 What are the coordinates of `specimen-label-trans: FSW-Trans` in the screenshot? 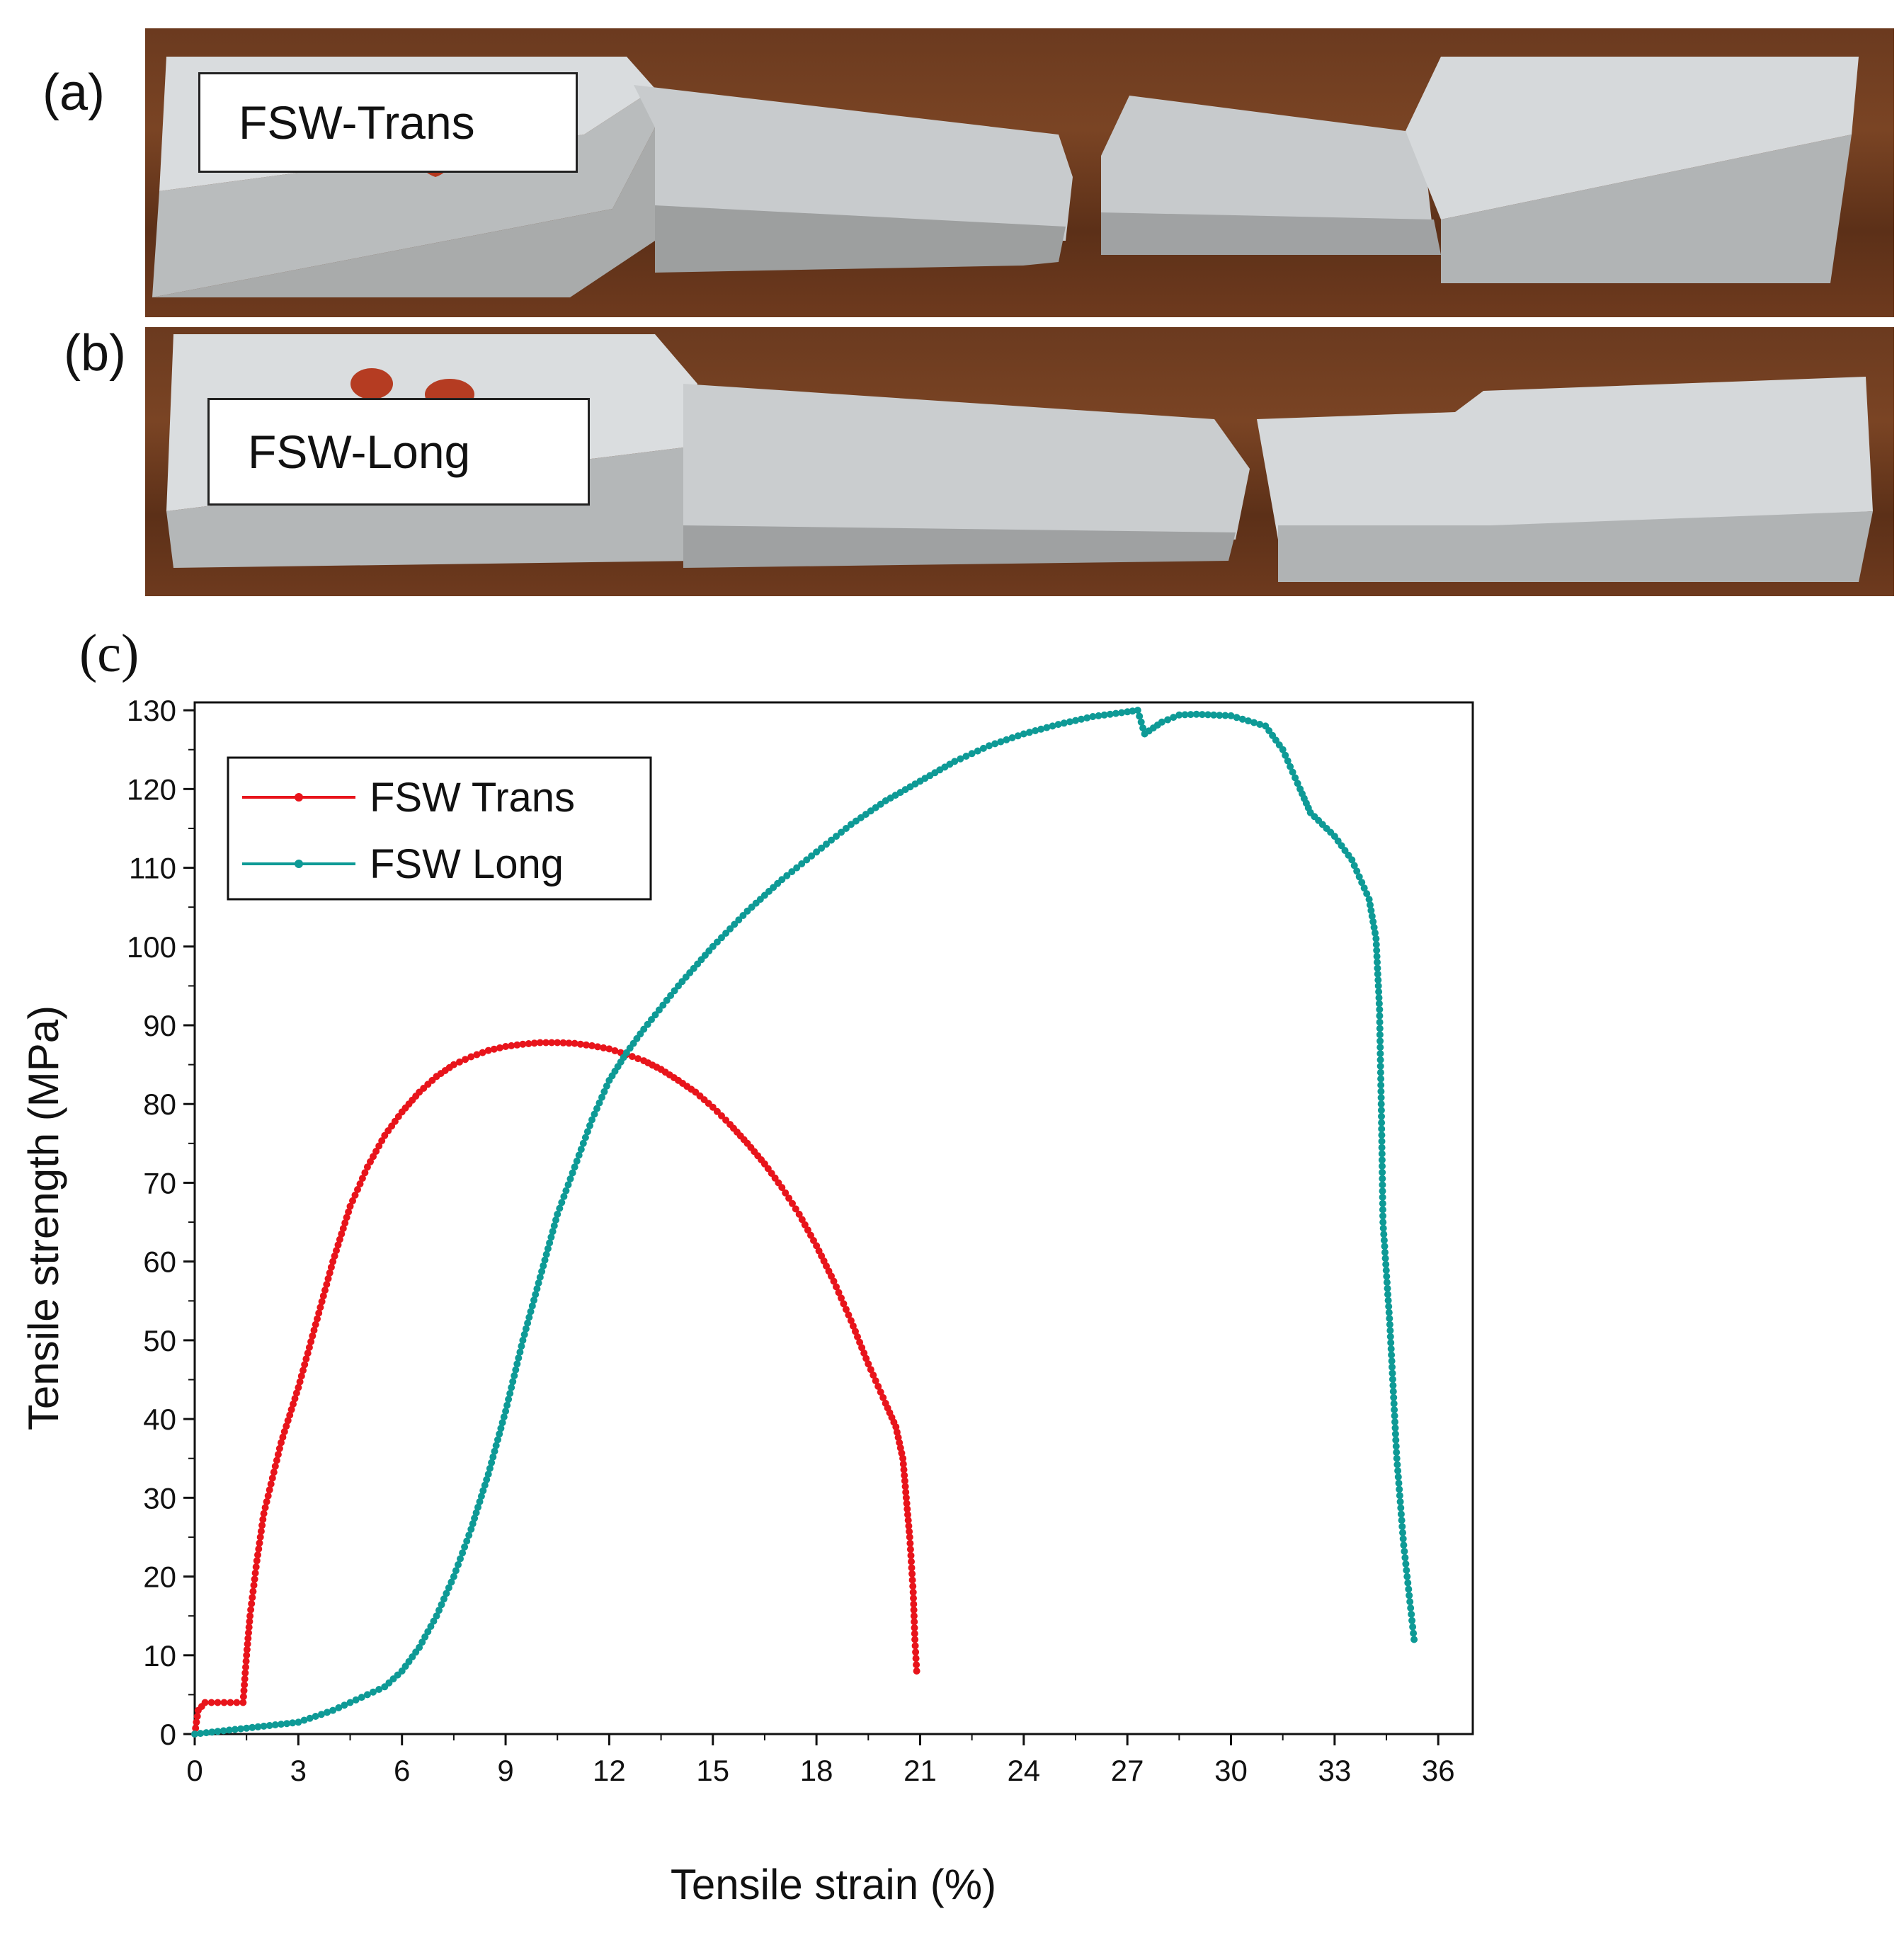 It's located at (388, 122).